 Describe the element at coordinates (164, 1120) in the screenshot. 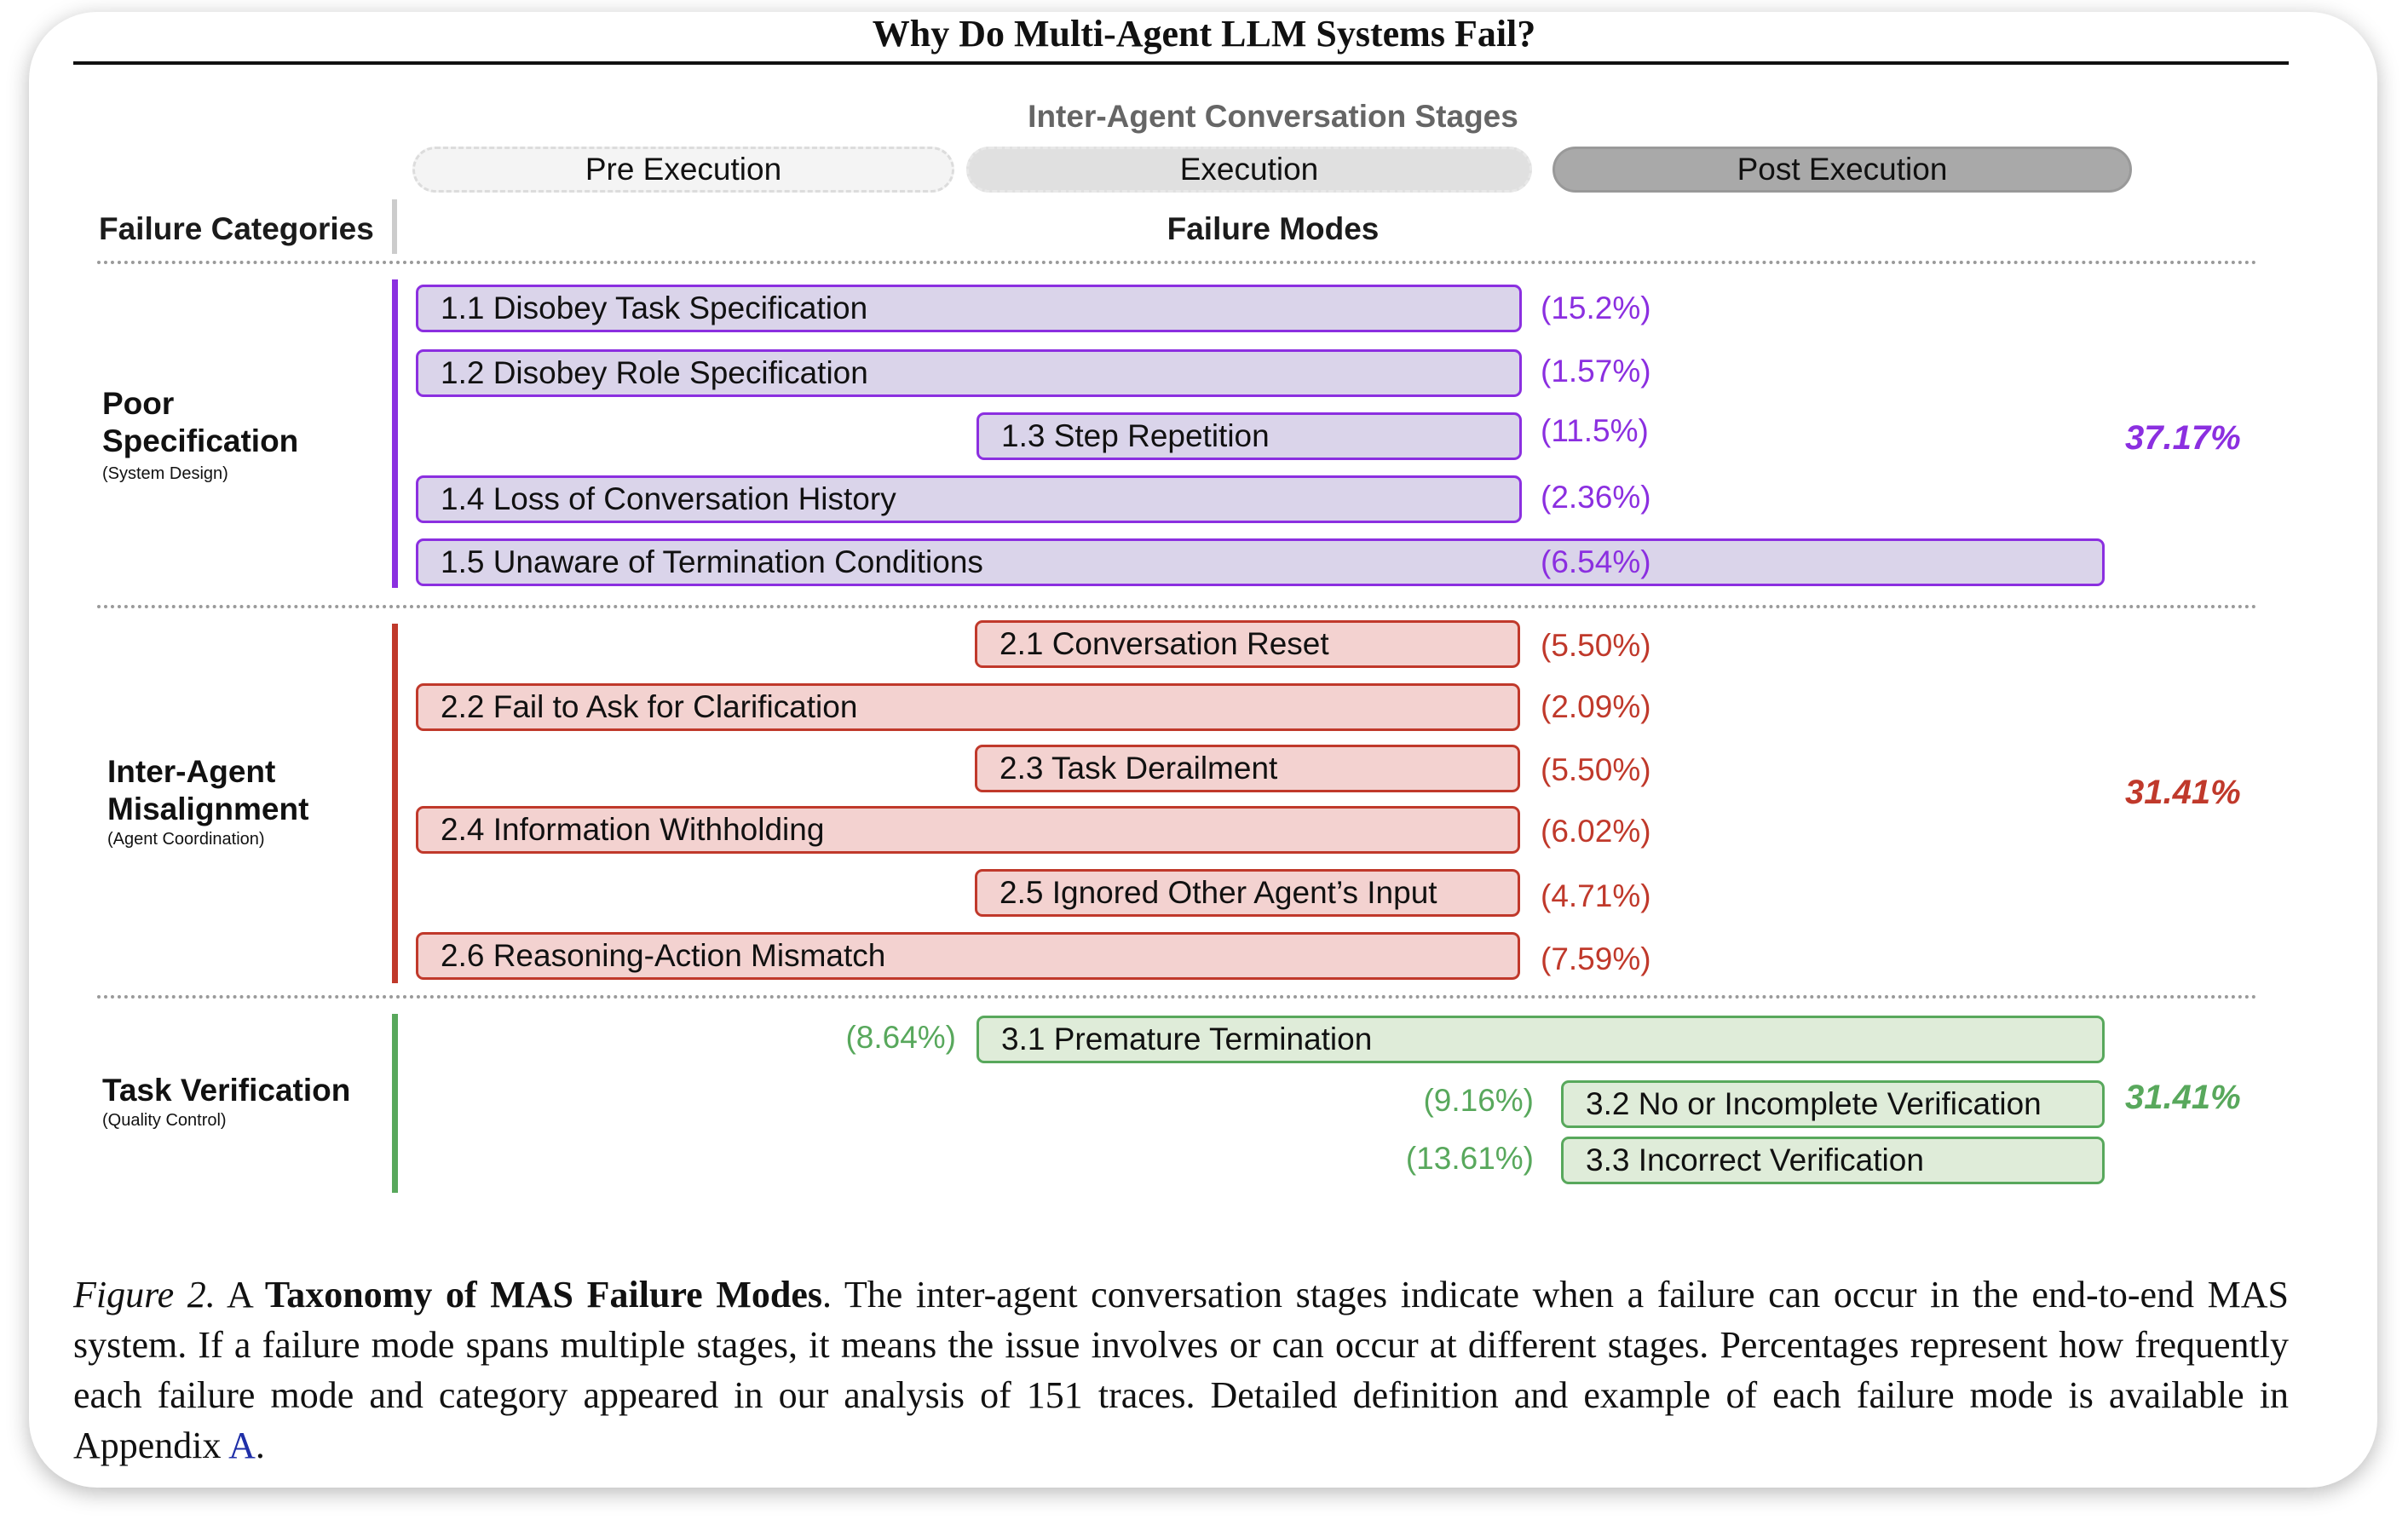

I see `category-sub-verif: (Quality Control)` at that location.